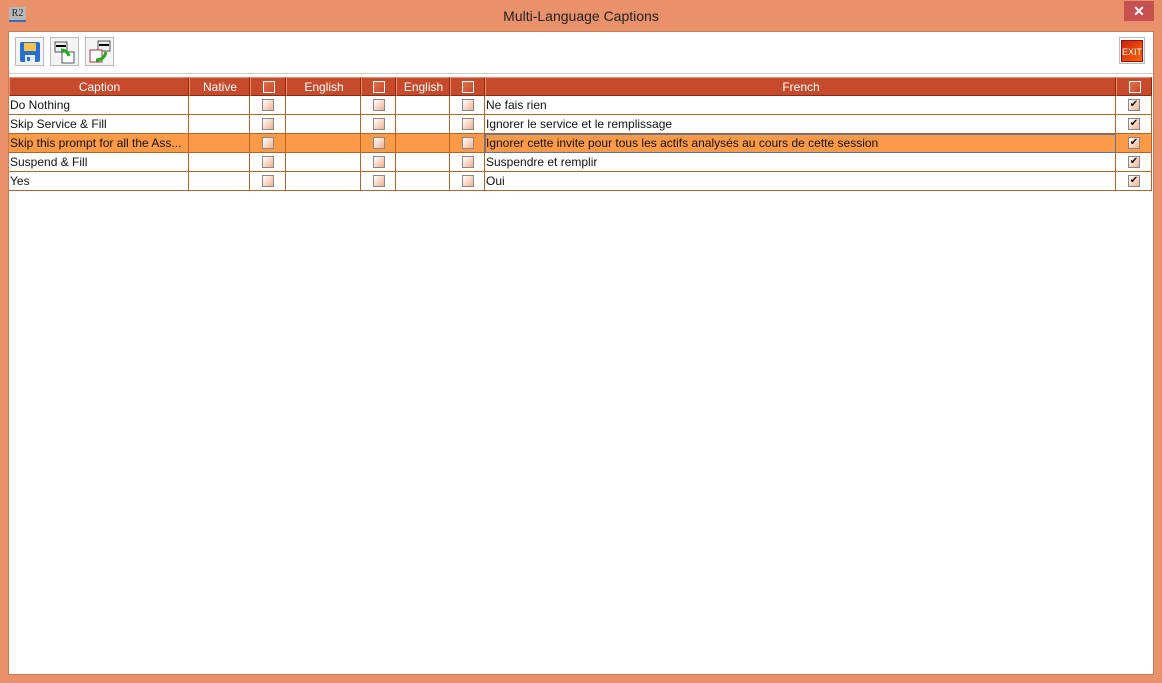  I want to click on save-button, so click(29, 51).